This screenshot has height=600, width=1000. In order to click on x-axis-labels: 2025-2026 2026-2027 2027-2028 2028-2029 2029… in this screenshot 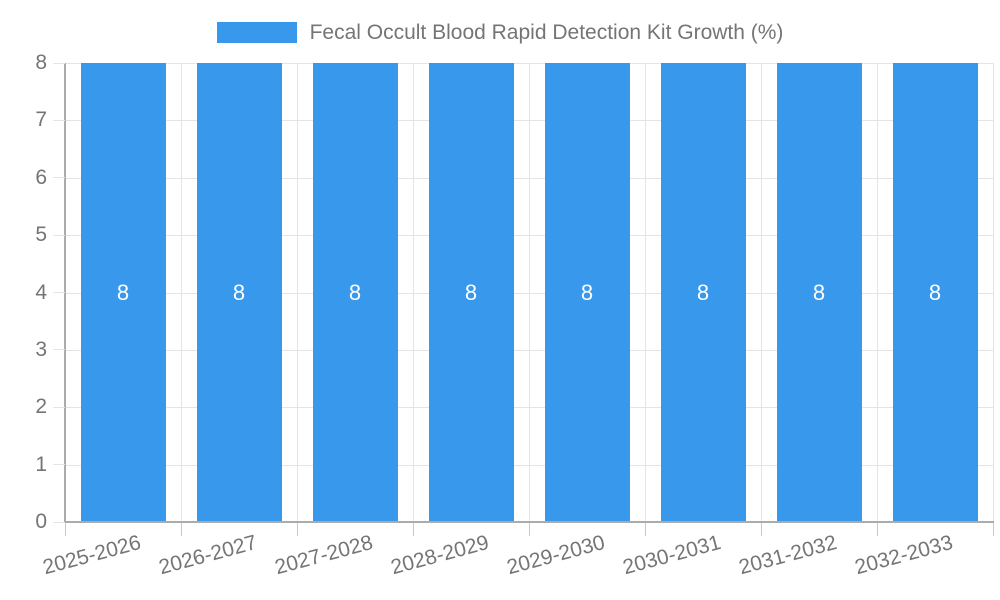, I will do `click(516, 565)`.